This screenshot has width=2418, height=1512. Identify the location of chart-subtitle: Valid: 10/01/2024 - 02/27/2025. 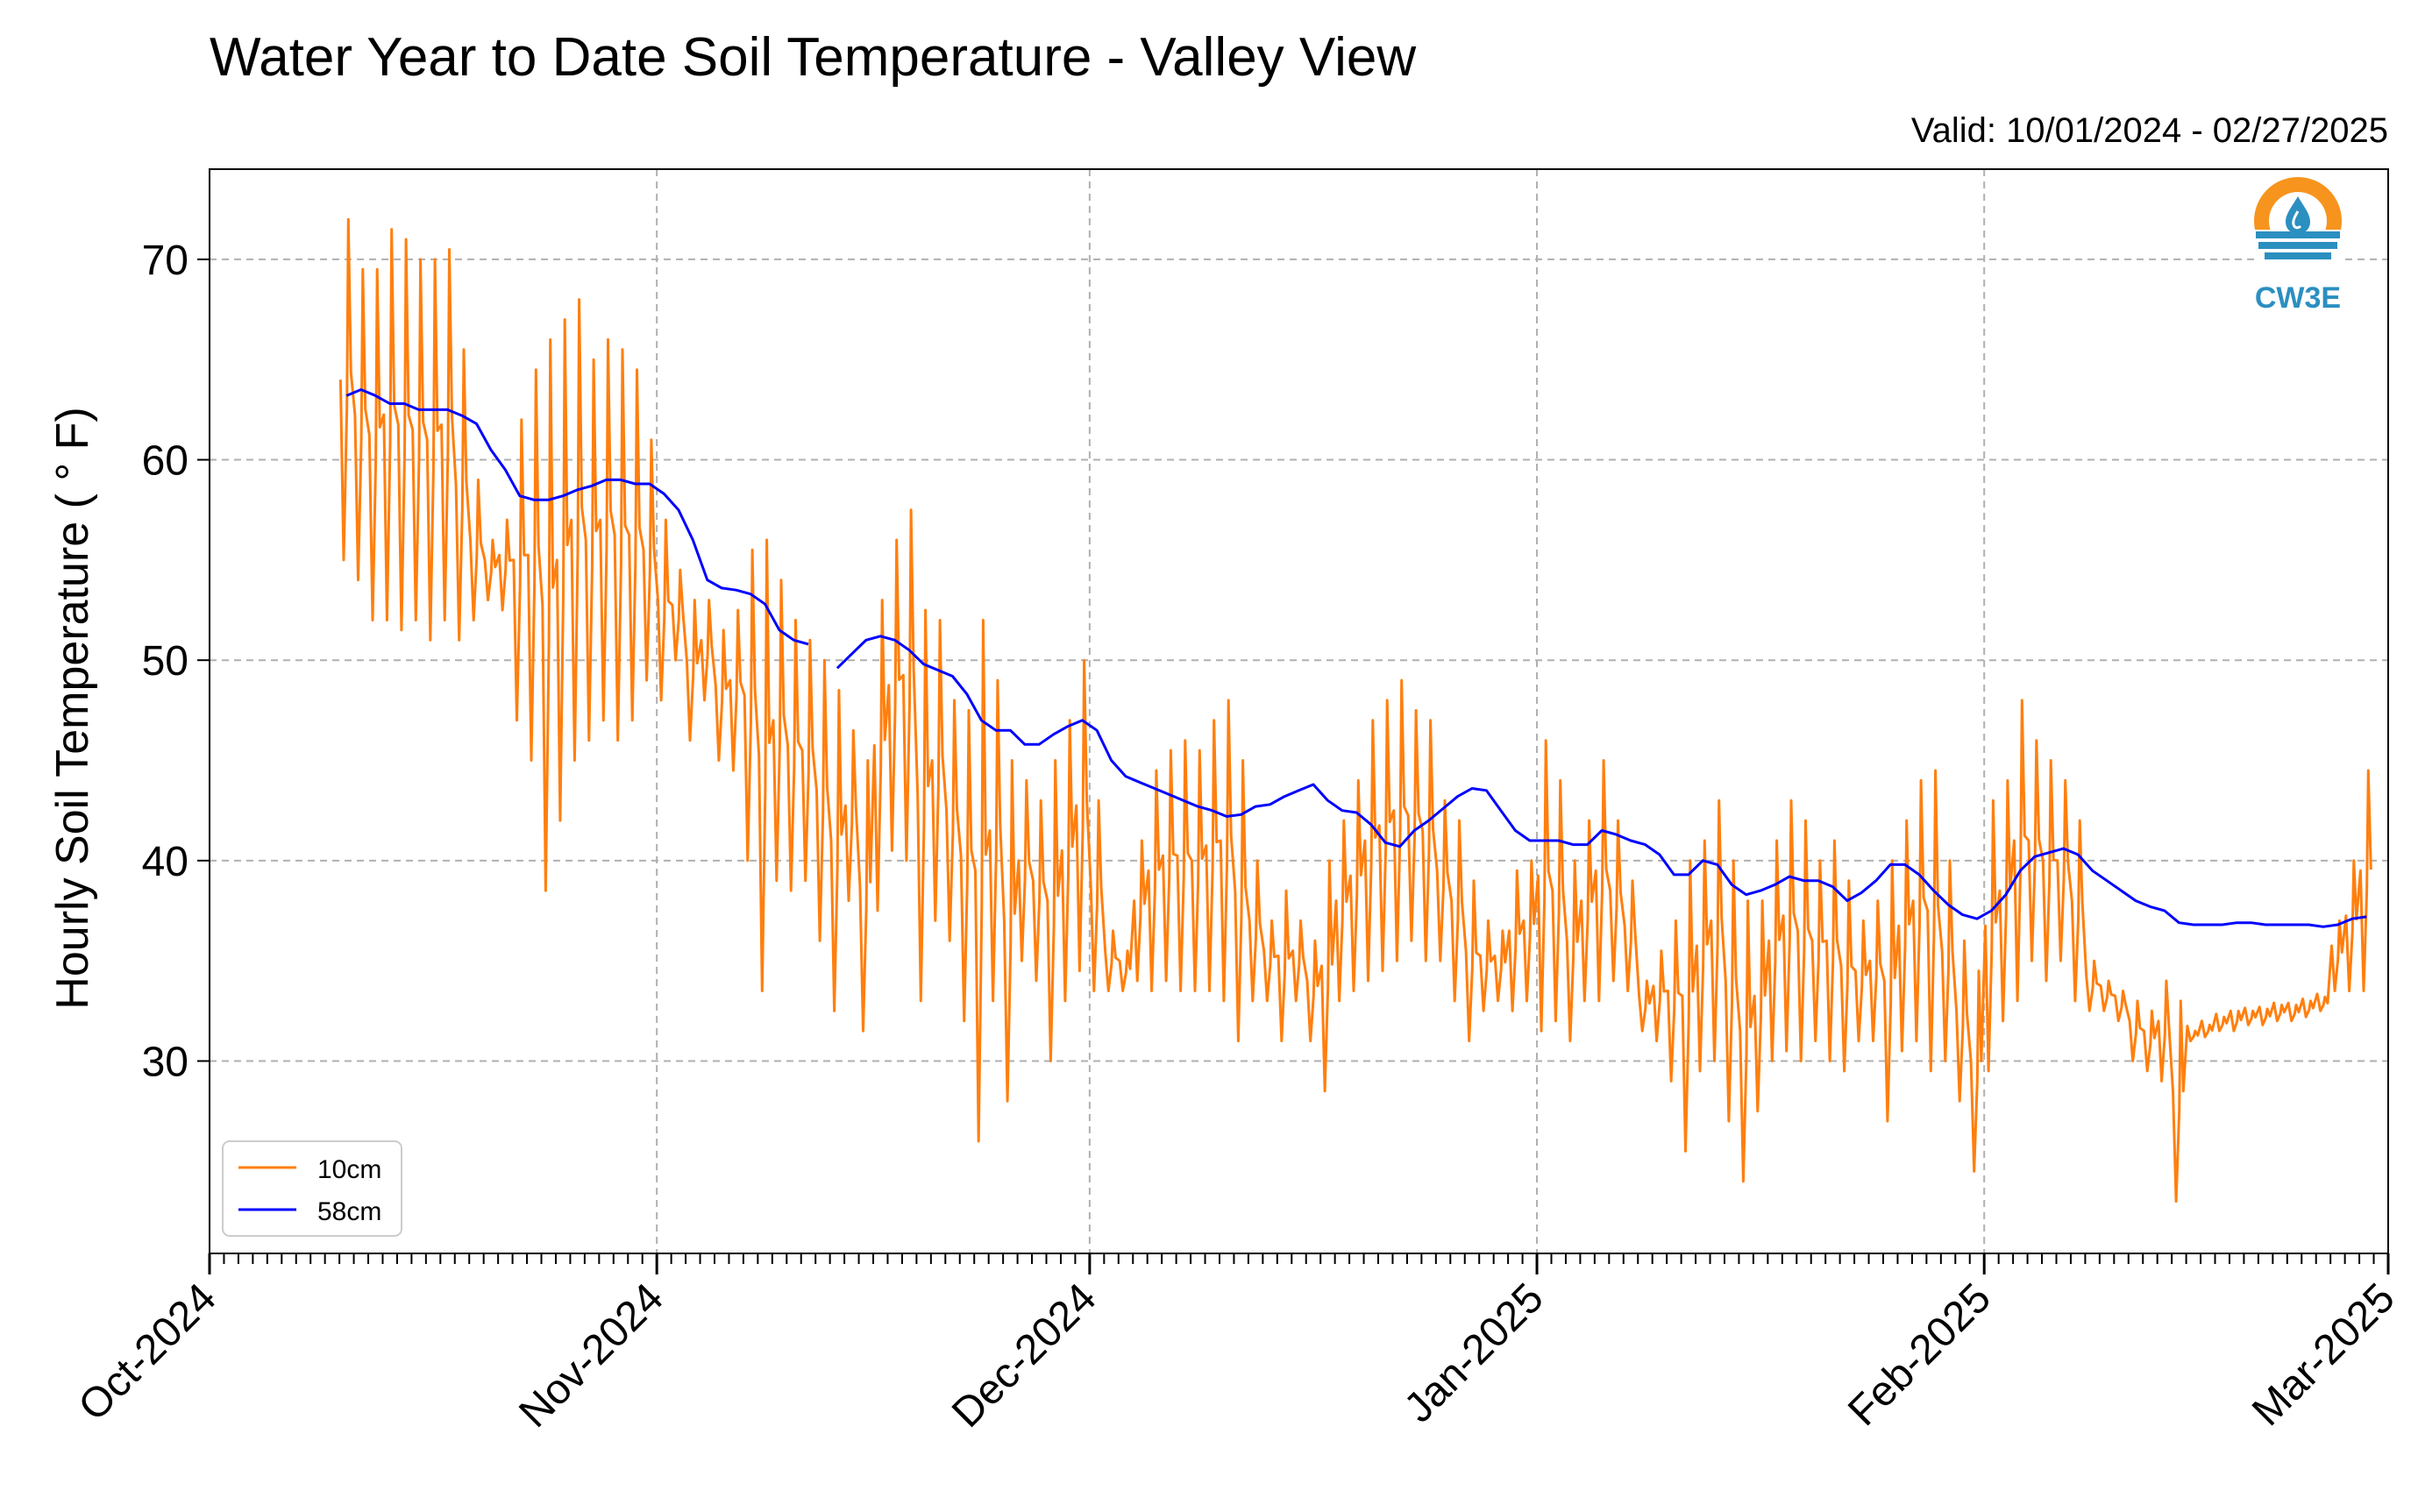
(2149, 130).